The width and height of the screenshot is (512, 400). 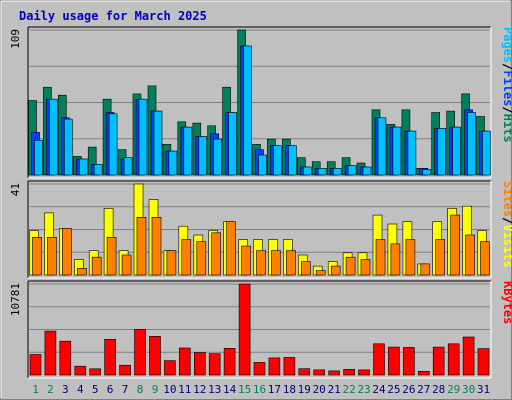 What do you see at coordinates (363, 389) in the screenshot?
I see `x-tick-label: 23` at bounding box center [363, 389].